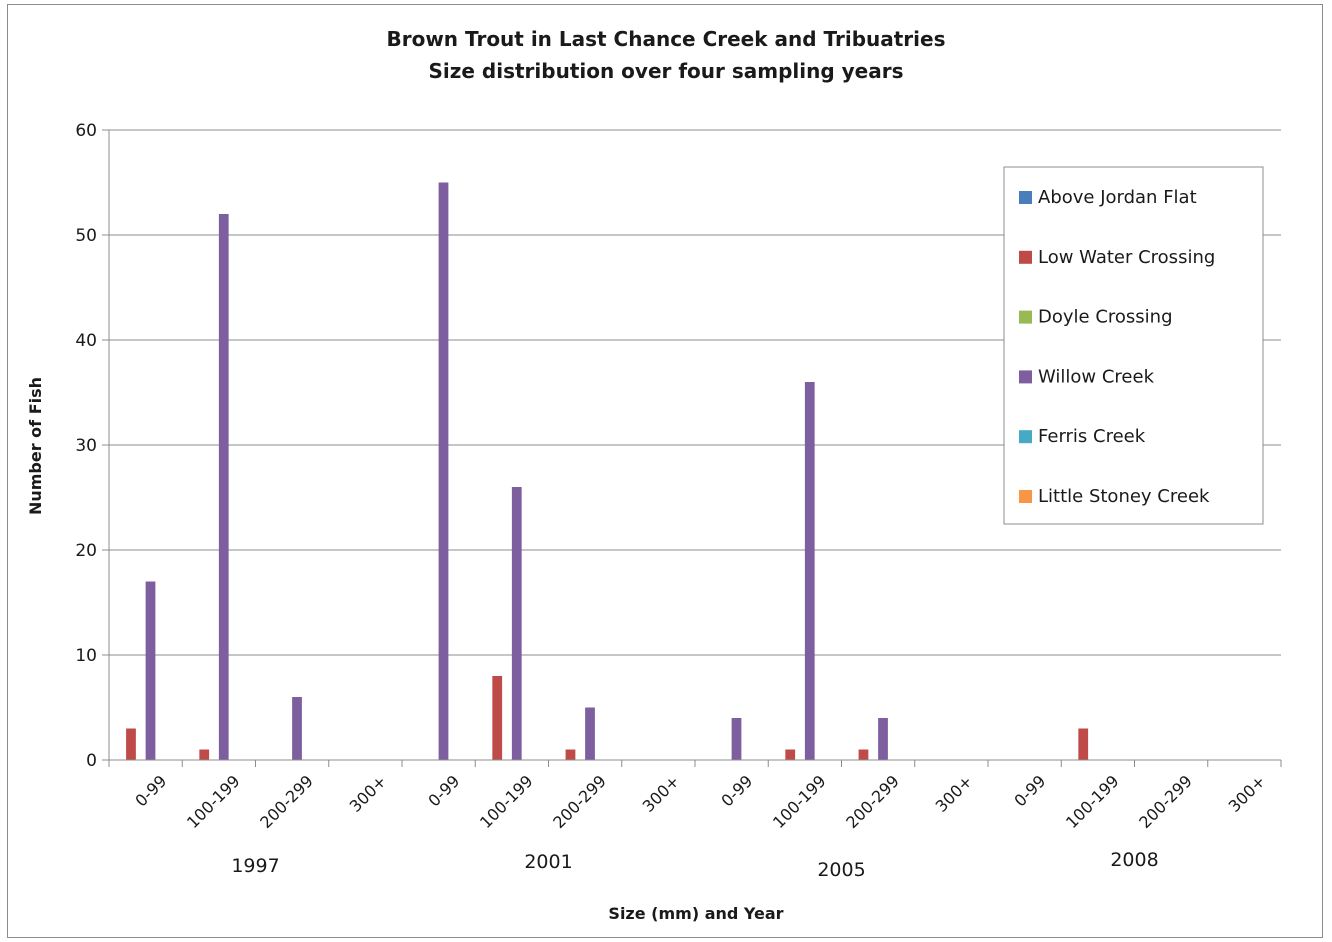 Image resolution: width=1332 pixels, height=942 pixels. I want to click on y-tick-label: 30, so click(86, 446).